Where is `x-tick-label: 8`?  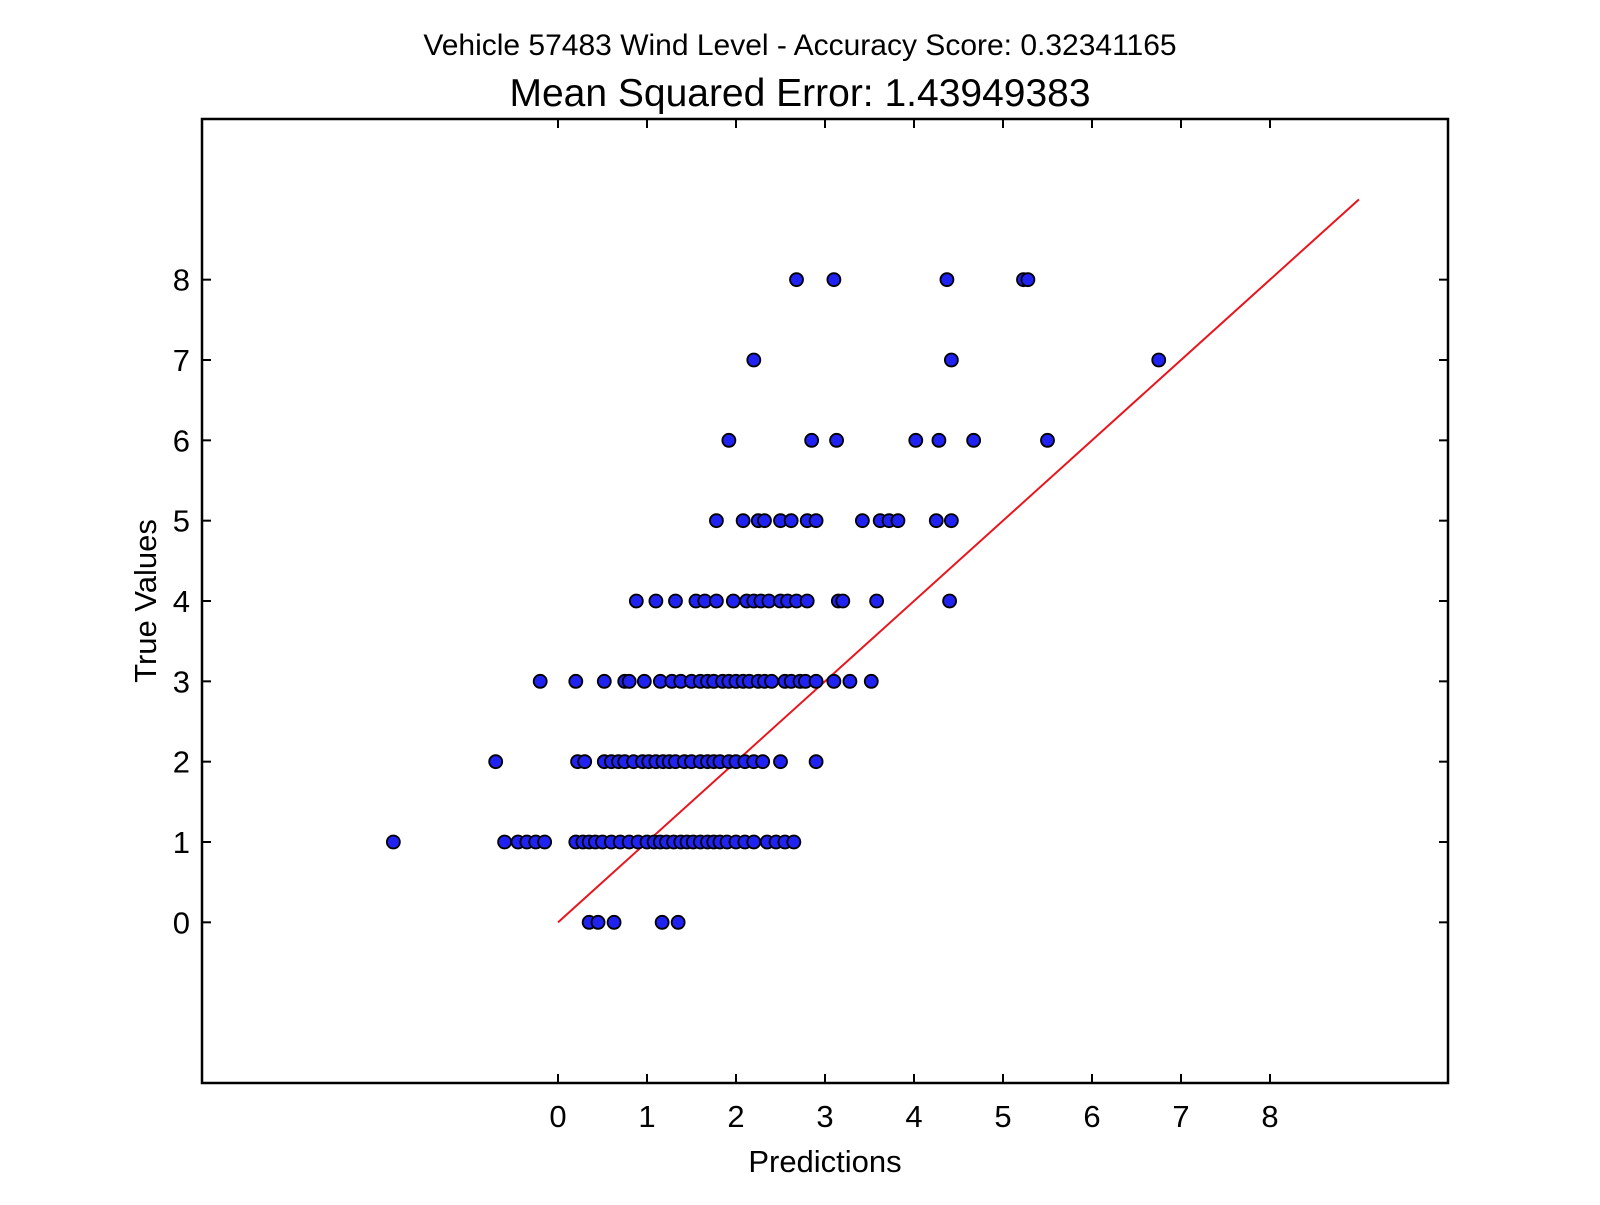 x-tick-label: 8 is located at coordinates (1269, 1116).